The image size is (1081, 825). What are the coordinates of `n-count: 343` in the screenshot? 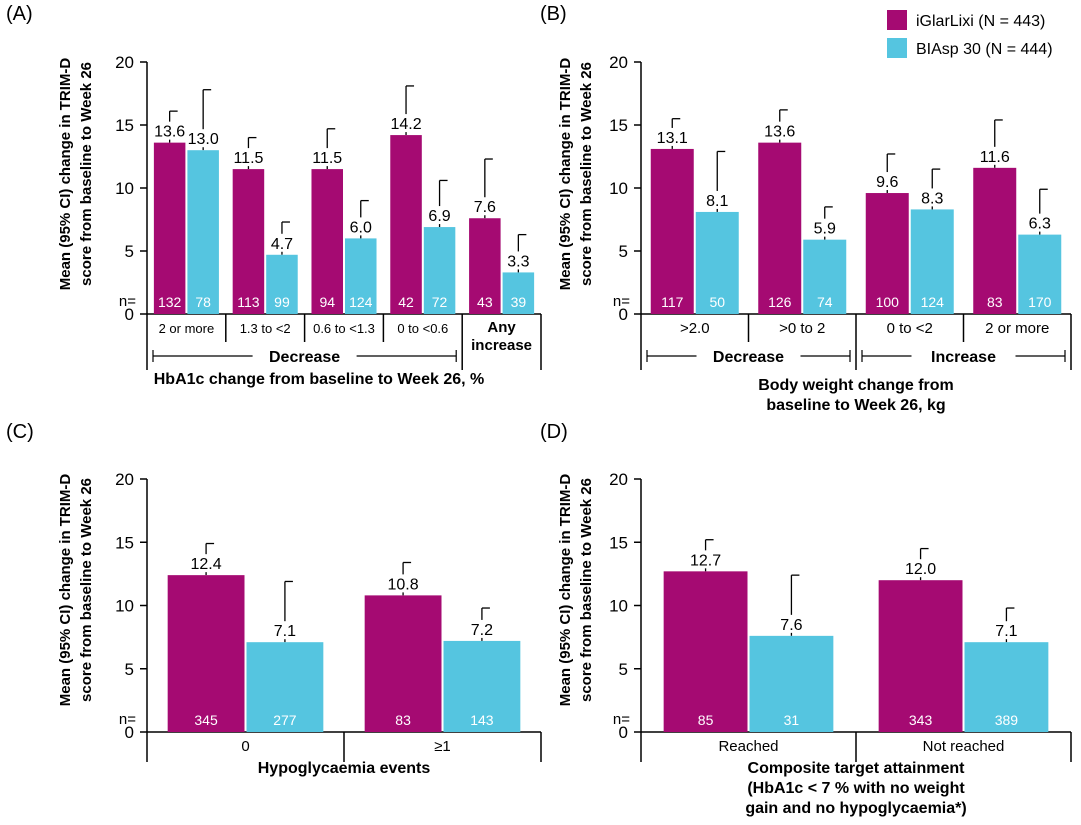 It's located at (921, 720).